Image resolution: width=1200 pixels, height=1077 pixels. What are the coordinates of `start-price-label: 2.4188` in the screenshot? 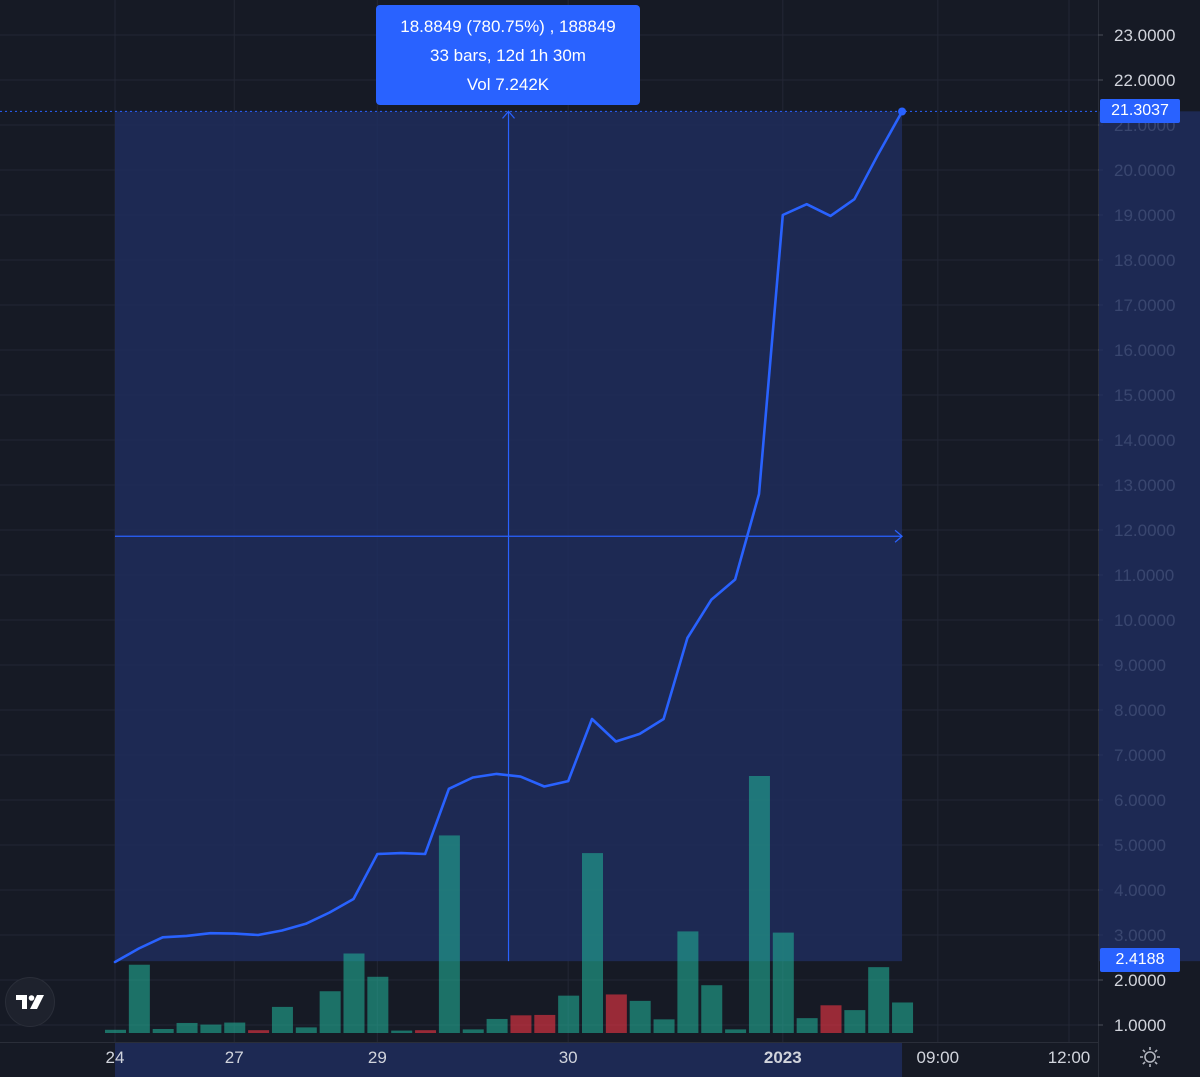 It's located at (1140, 960).